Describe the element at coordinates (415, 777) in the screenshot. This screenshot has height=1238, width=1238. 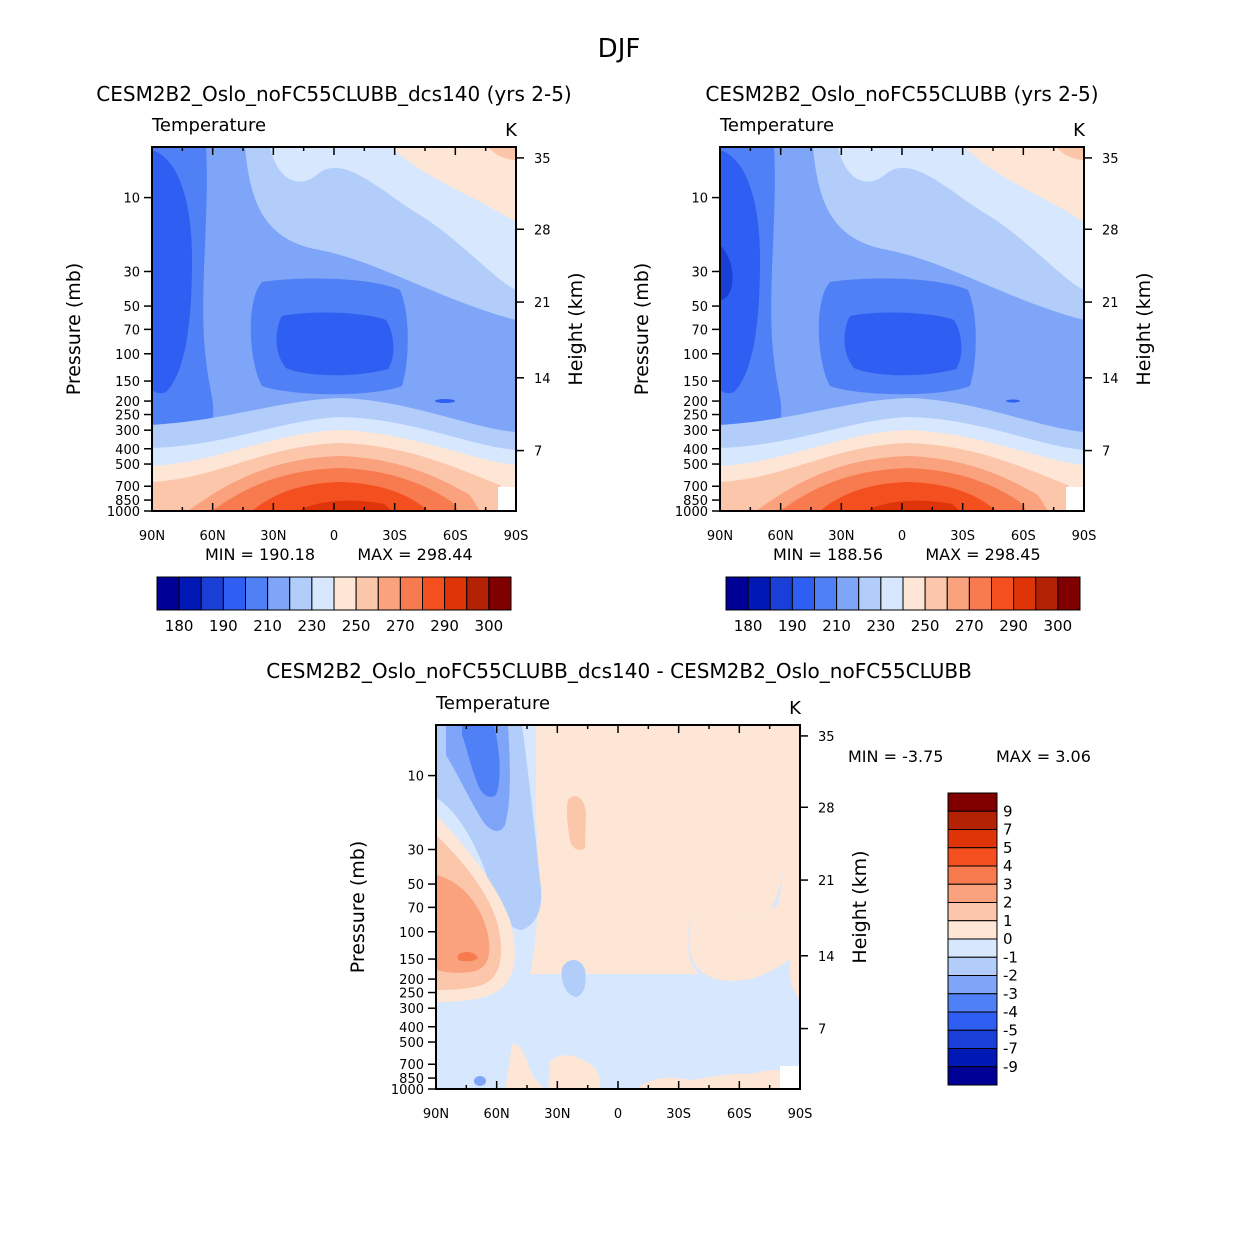
I see `y-tick-label: 10` at that location.